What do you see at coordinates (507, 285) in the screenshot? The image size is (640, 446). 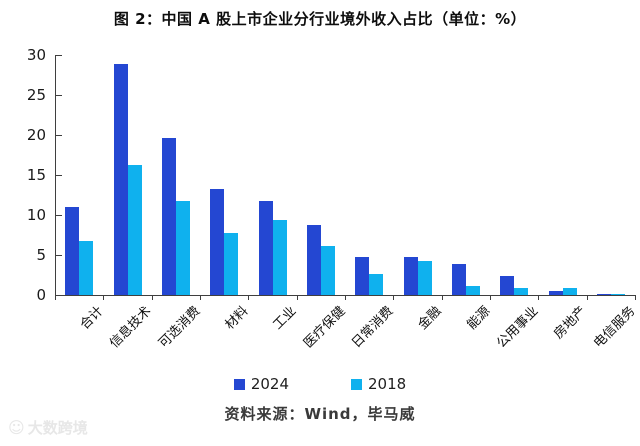 I see `bar-2024-公用事业` at bounding box center [507, 285].